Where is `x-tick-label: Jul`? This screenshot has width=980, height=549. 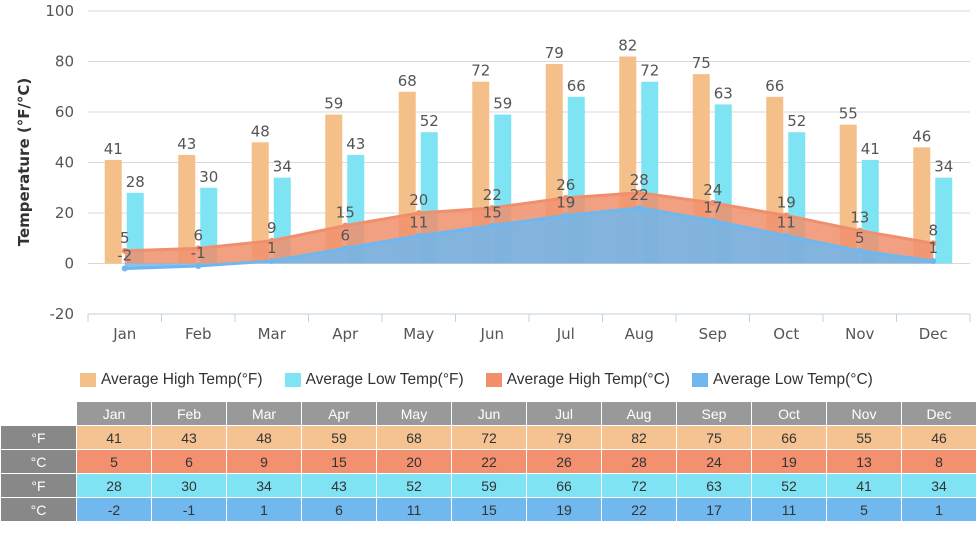 x-tick-label: Jul is located at coordinates (565, 334).